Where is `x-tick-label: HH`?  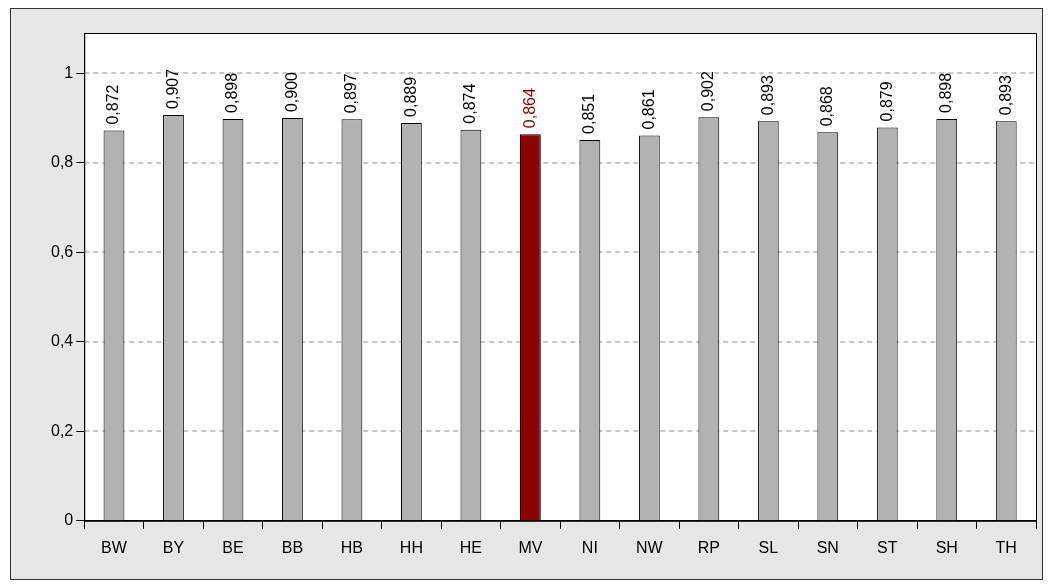
x-tick-label: HH is located at coordinates (411, 547).